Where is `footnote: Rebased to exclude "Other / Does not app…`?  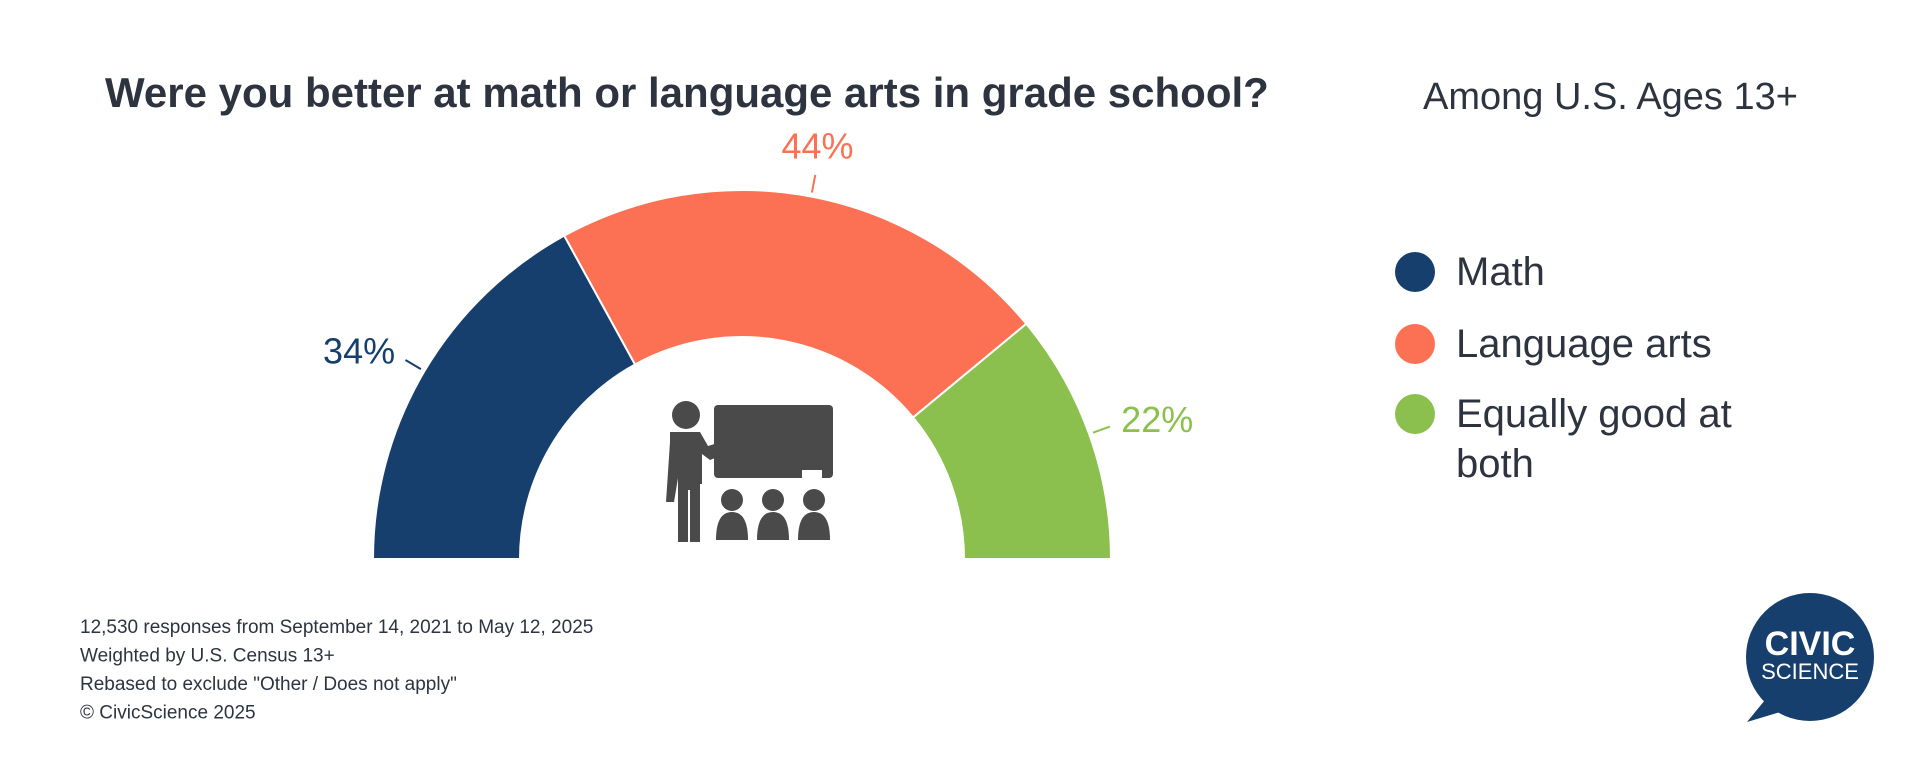
footnote: Rebased to exclude "Other / Does not app… is located at coordinates (268, 684).